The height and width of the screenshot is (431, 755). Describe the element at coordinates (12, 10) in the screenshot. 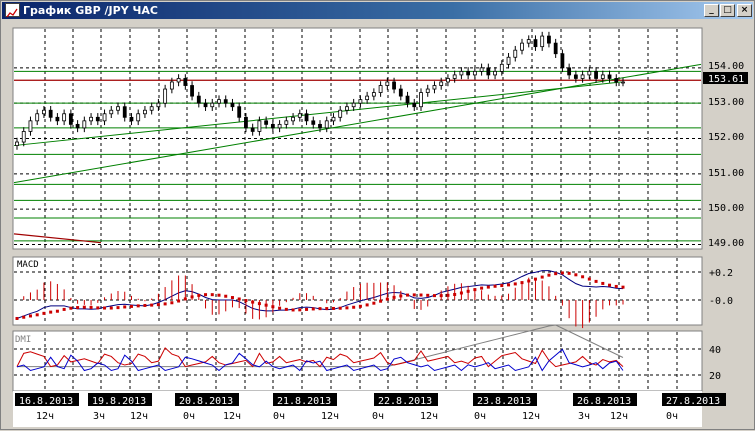

I see `chart-icon` at that location.